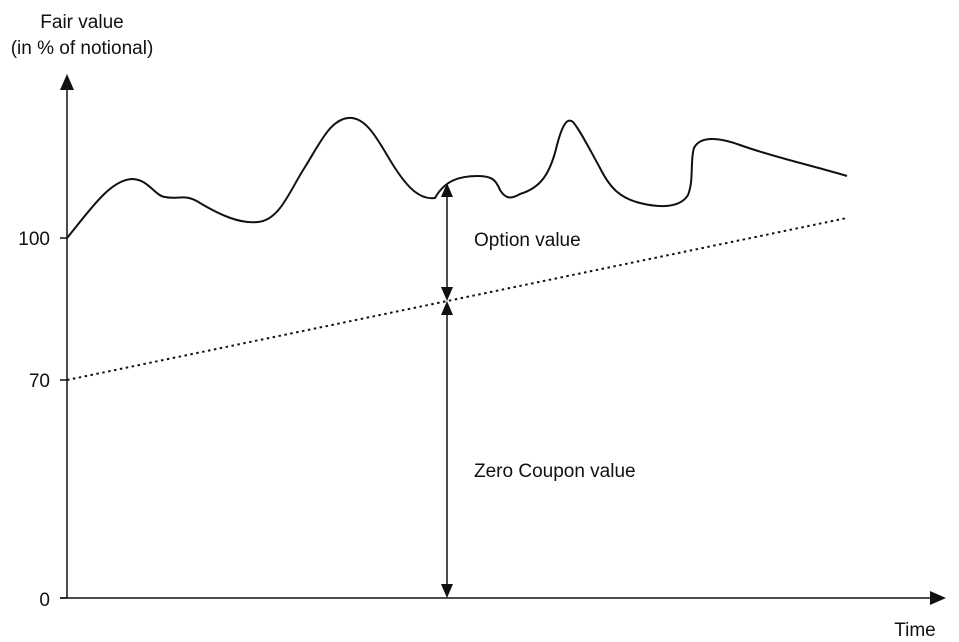 This screenshot has height=642, width=959. Describe the element at coordinates (447, 294) in the screenshot. I see `option-value-arrowhead-bottom` at that location.